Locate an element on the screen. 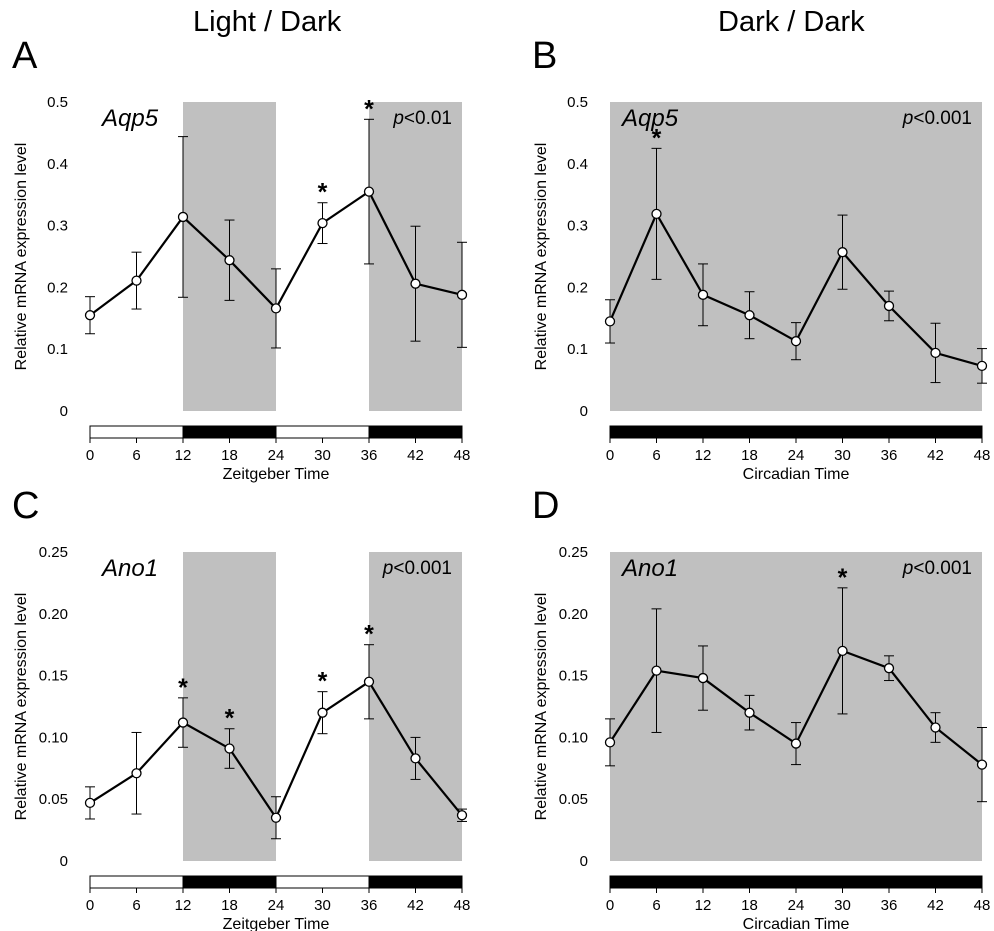 This screenshot has width=994, height=931. column-title-light-dark: Light / Dark is located at coordinates (267, 22).